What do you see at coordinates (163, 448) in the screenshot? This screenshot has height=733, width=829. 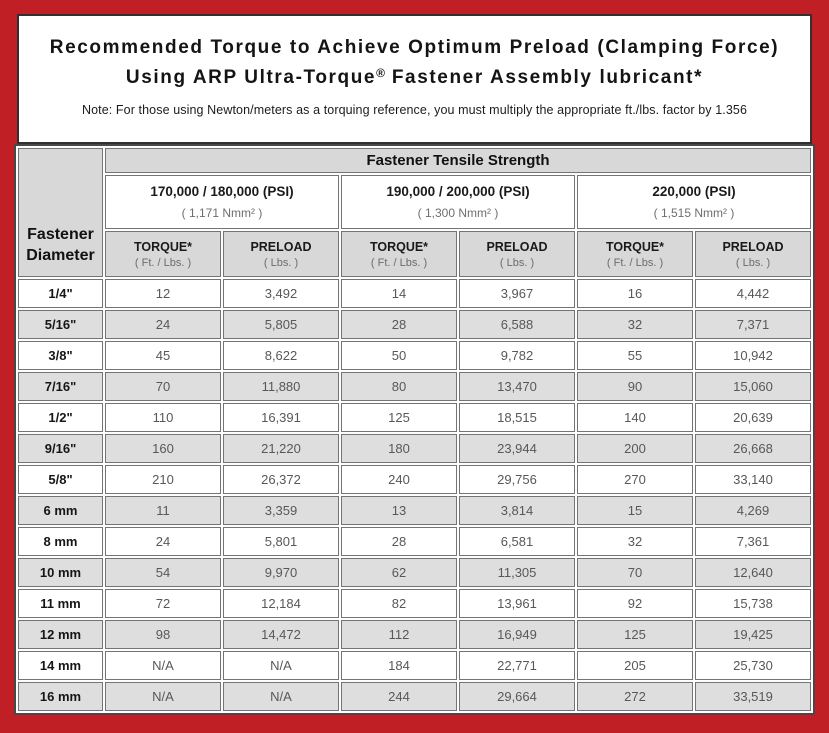 I see `torque-value-cell: 160` at bounding box center [163, 448].